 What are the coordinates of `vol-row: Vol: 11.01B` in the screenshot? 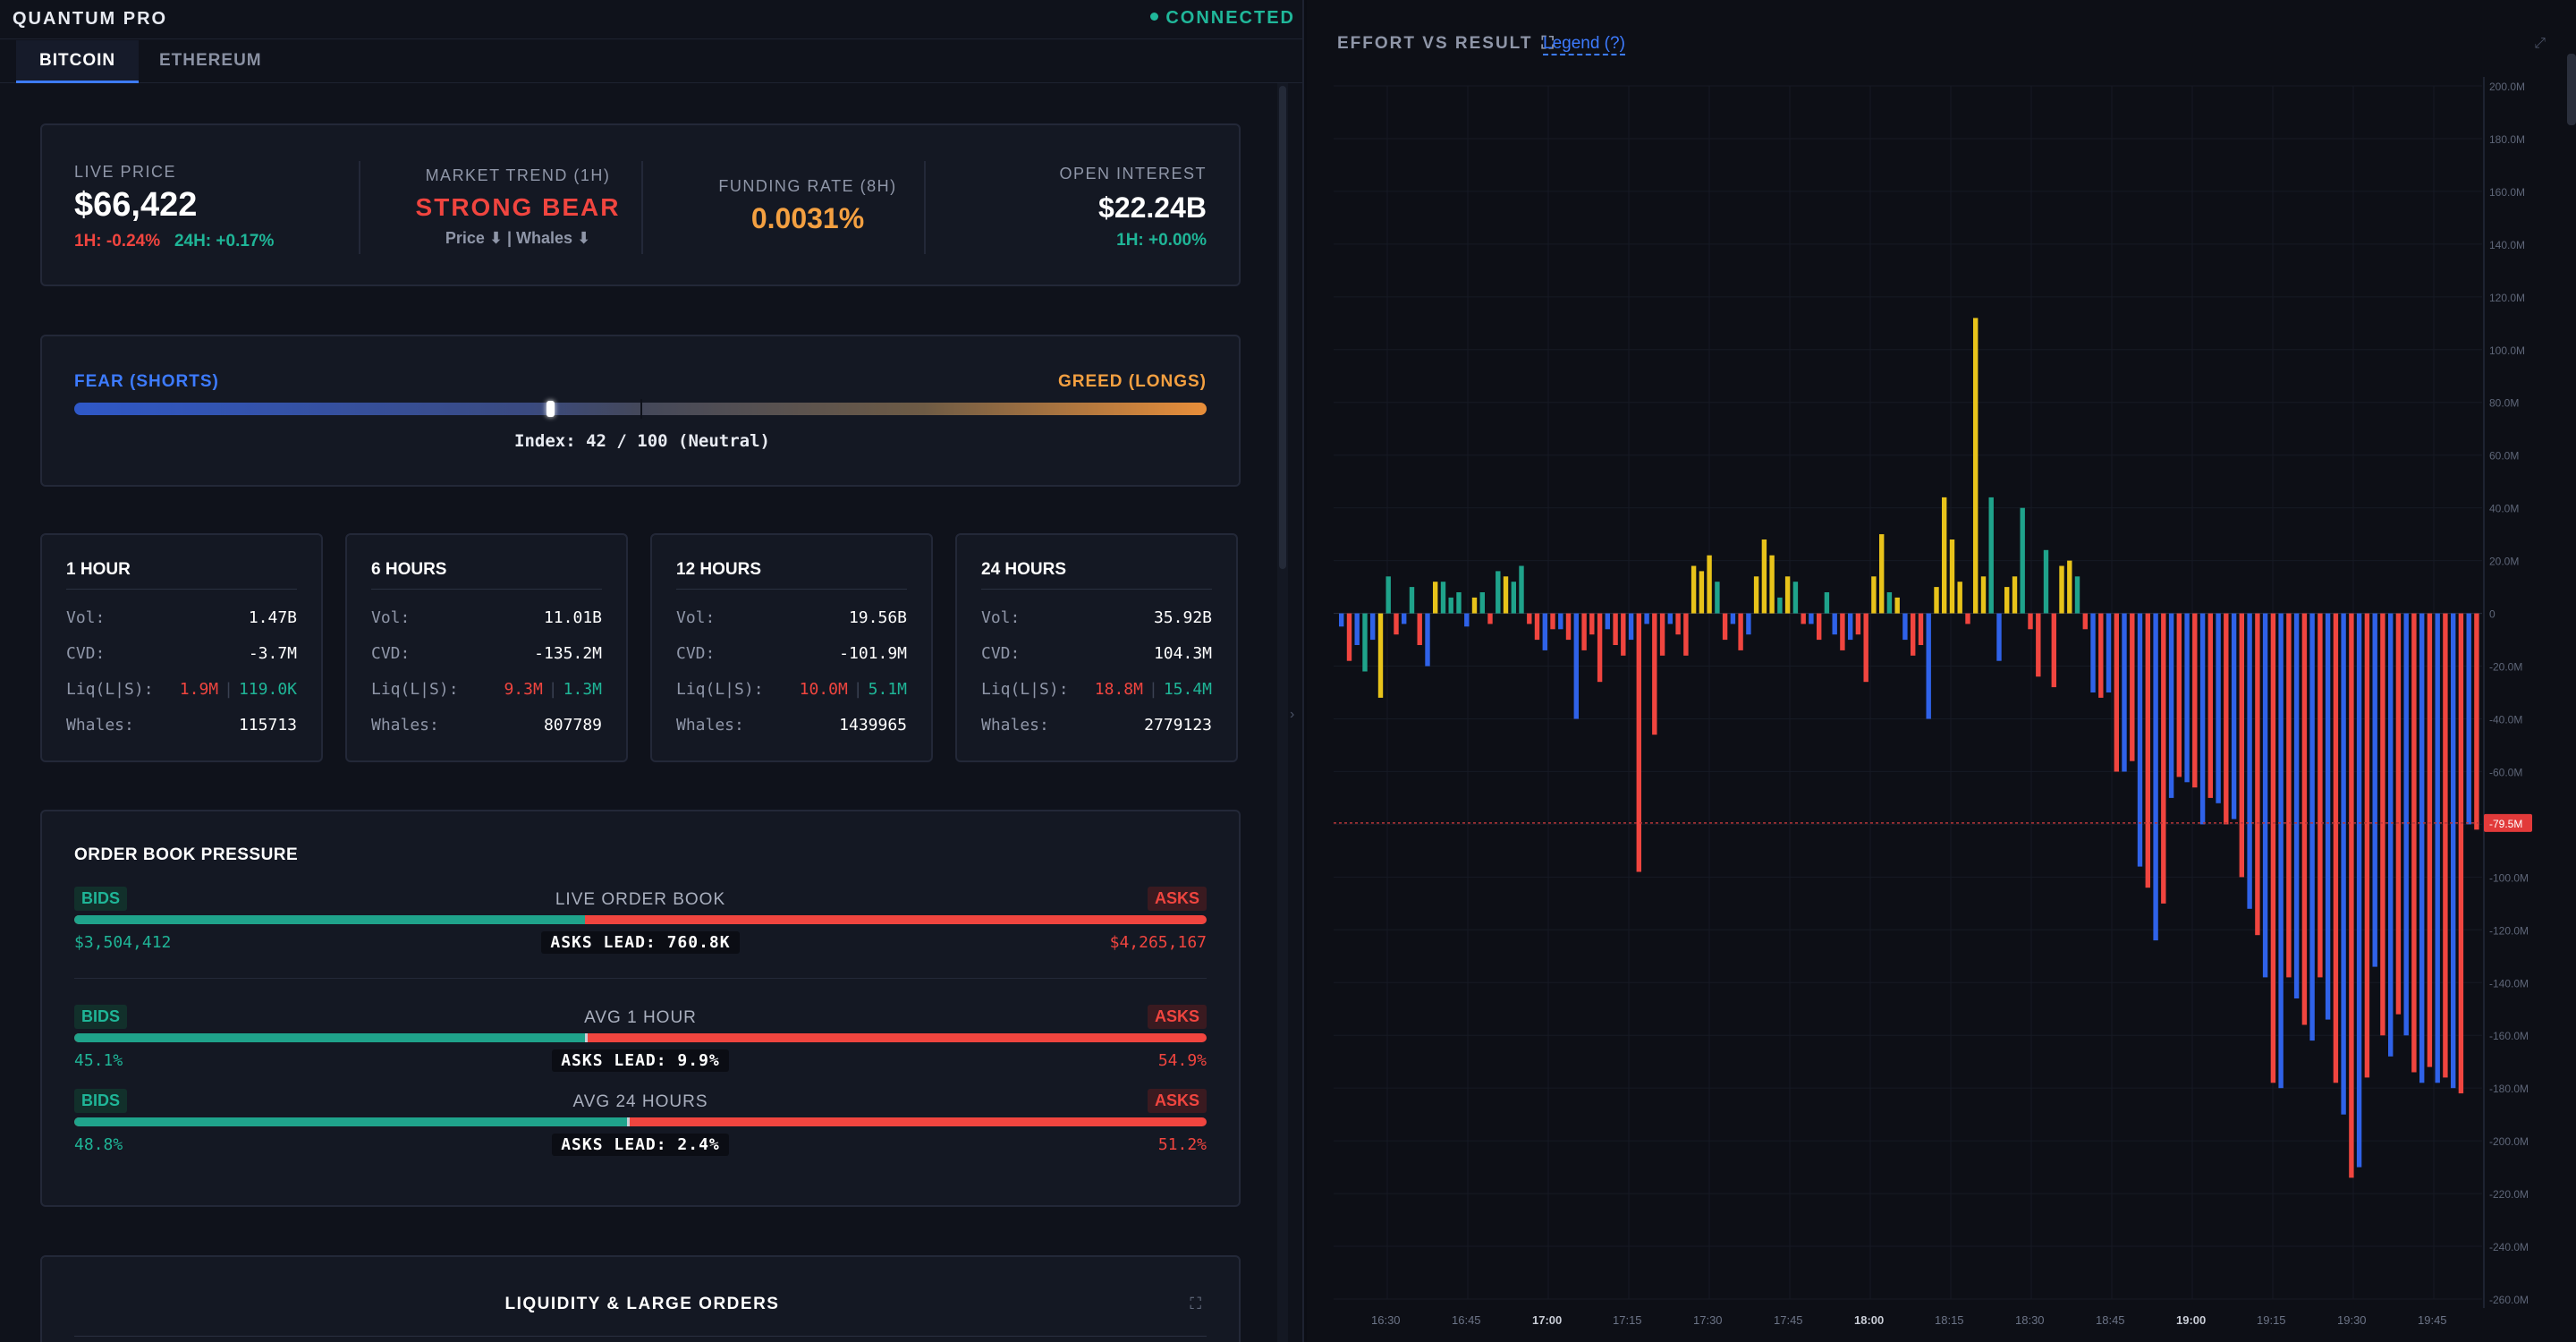 It's located at (486, 619).